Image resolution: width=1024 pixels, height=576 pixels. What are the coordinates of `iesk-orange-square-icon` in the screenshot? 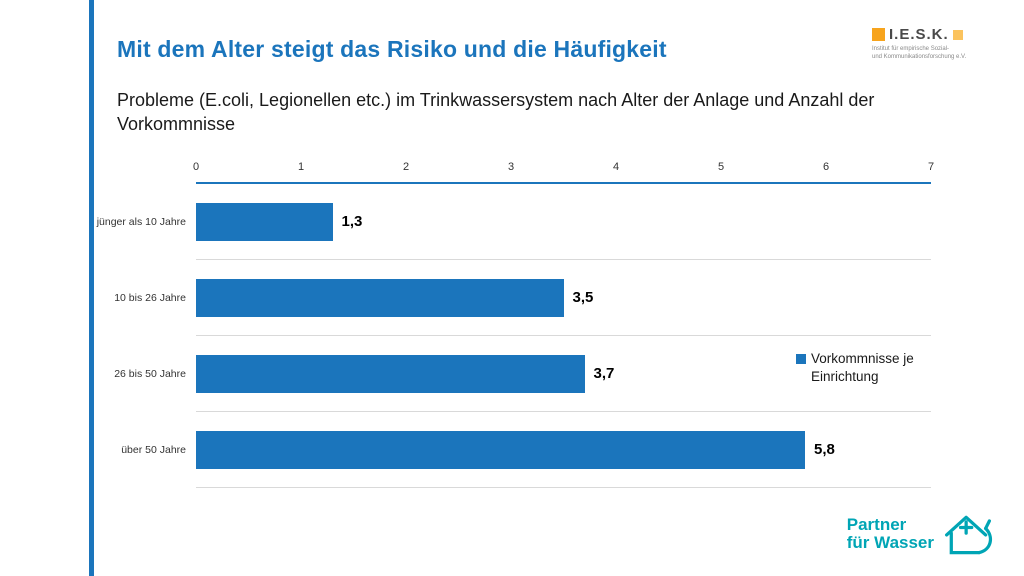 It's located at (878, 34).